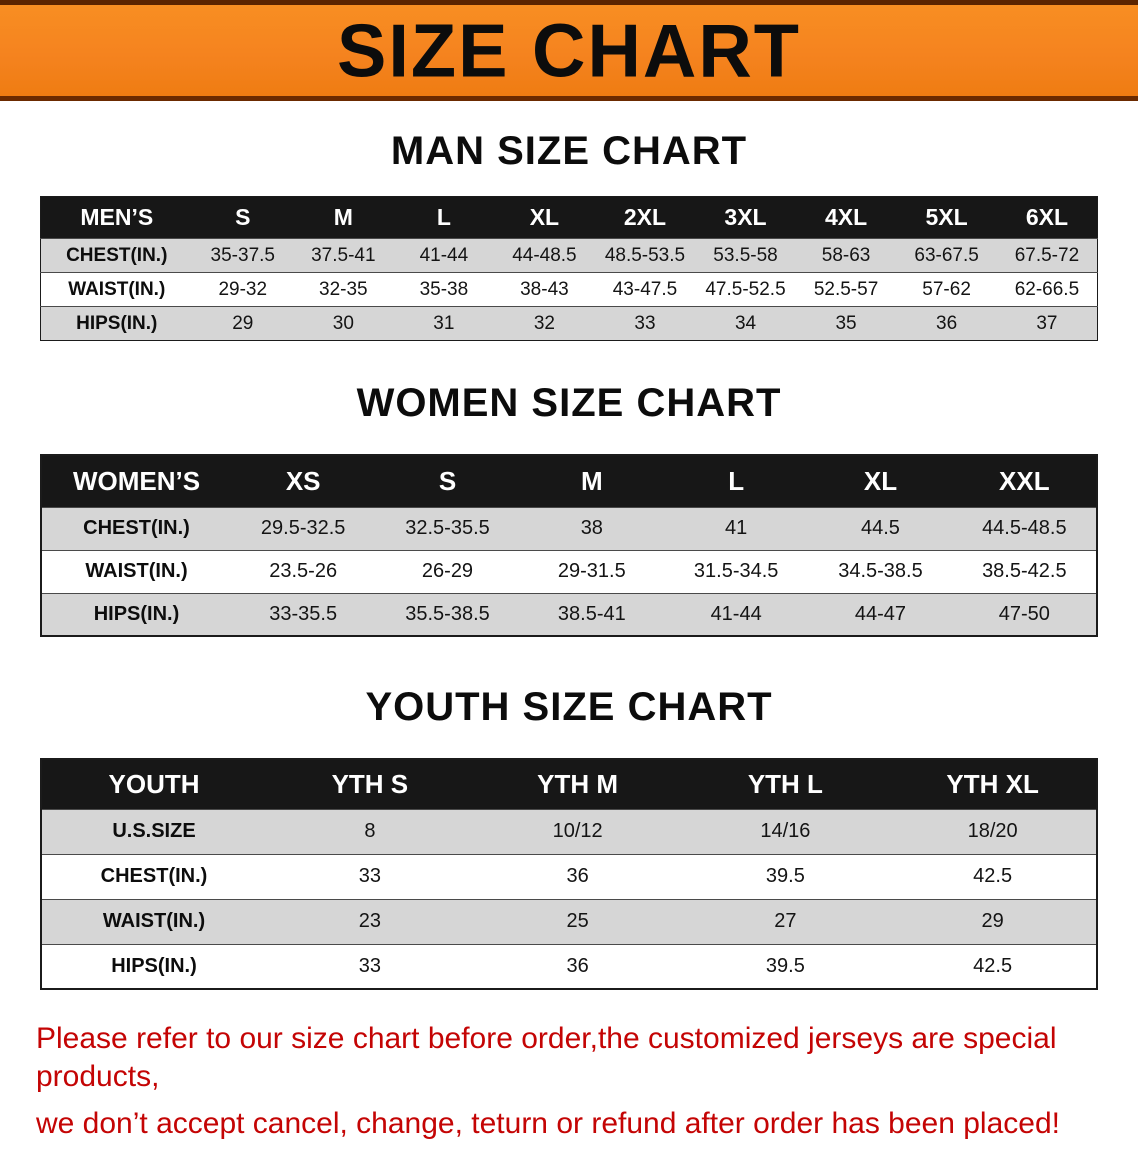 Image resolution: width=1138 pixels, height=1173 pixels. What do you see at coordinates (846, 323) in the screenshot?
I see `size-value-cell: 35` at bounding box center [846, 323].